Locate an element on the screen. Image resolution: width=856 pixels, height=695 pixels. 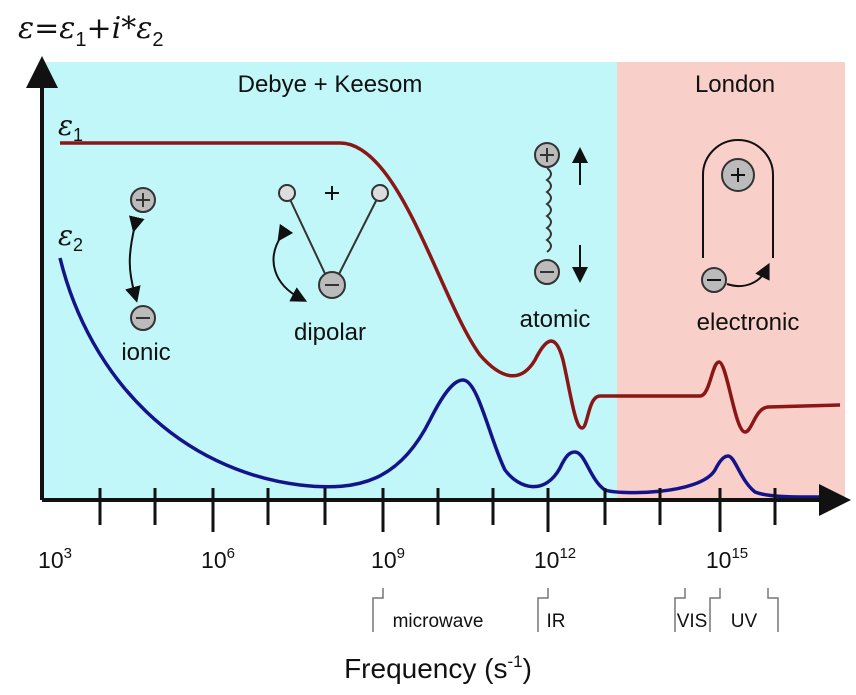
x-axis-title: Frequency (s-1) is located at coordinates (438, 668).